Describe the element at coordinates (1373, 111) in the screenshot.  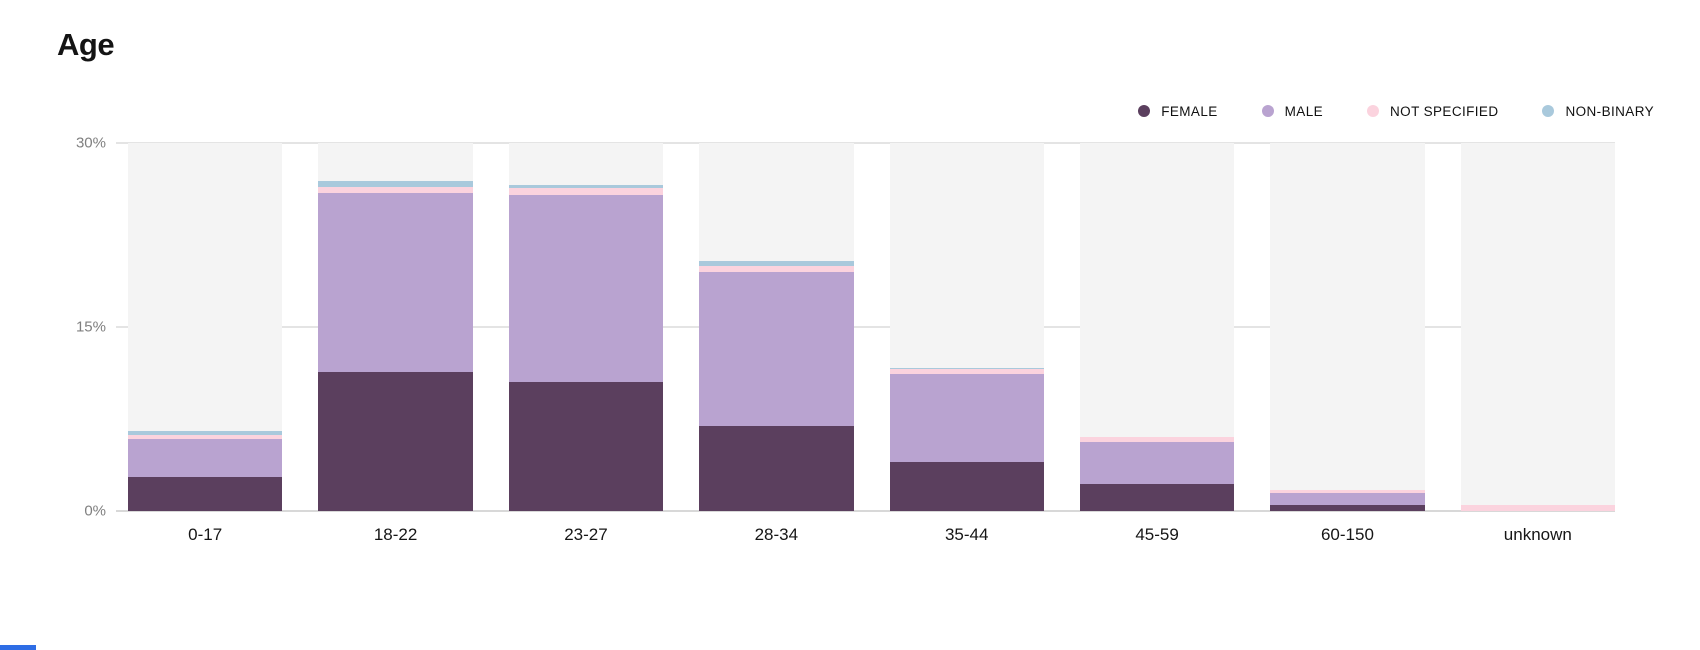
I see `legend-dot-not-specified` at that location.